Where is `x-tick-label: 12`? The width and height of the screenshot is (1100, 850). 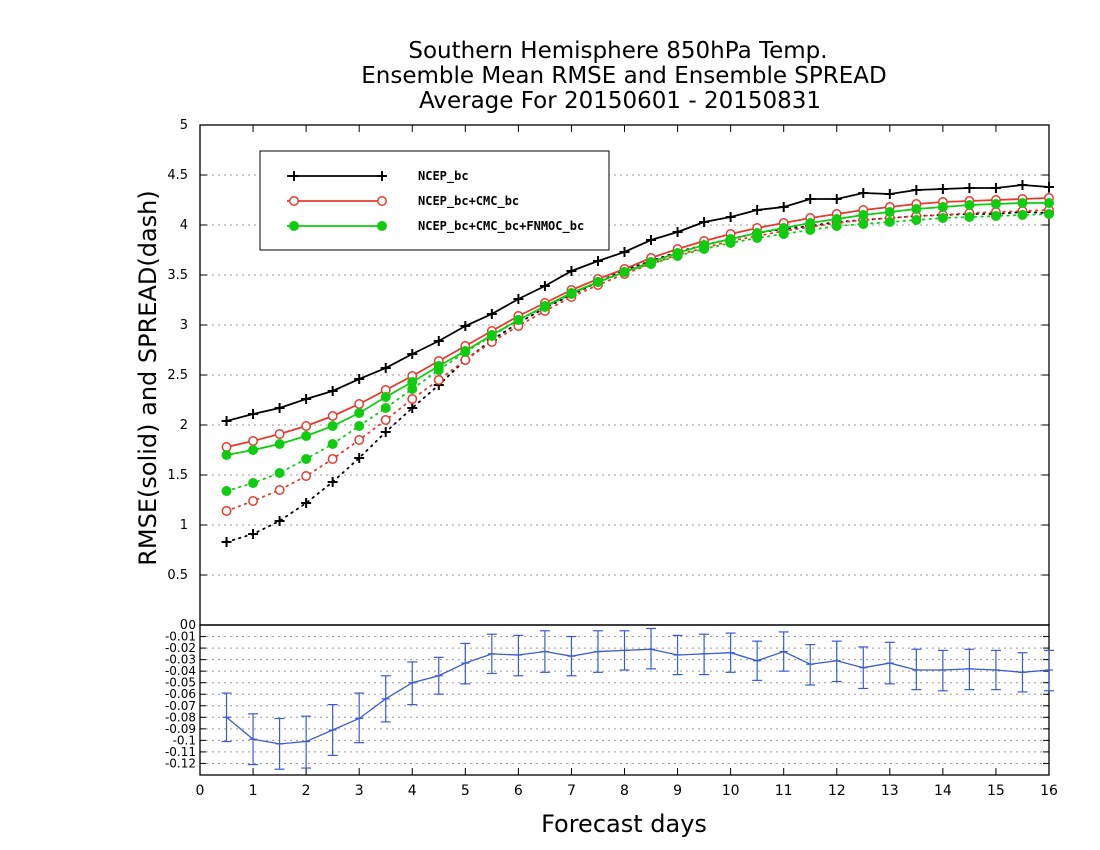
x-tick-label: 12 is located at coordinates (837, 791).